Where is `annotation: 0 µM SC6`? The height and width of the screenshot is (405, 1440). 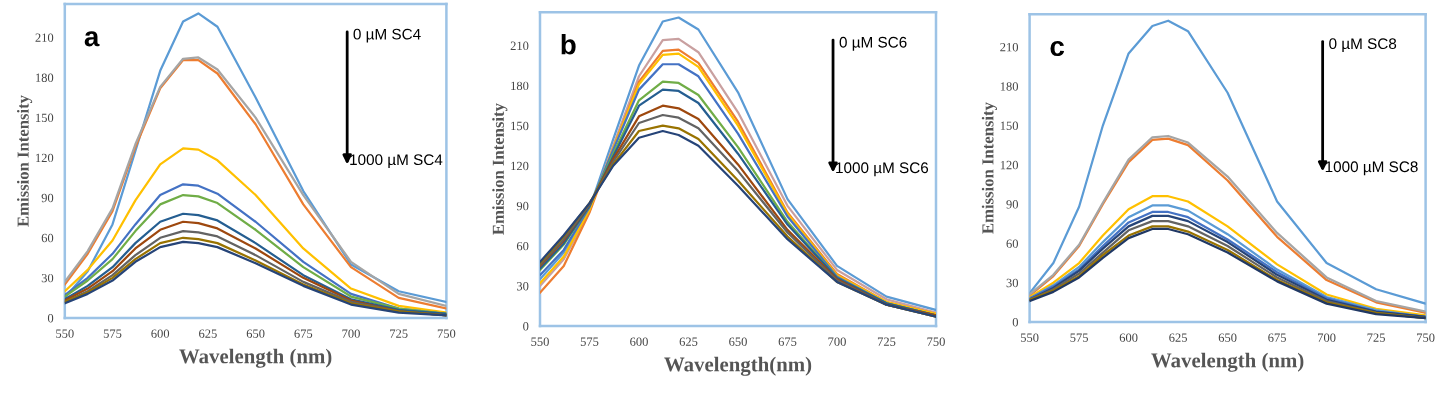
annotation: 0 µM SC6 is located at coordinates (873, 43).